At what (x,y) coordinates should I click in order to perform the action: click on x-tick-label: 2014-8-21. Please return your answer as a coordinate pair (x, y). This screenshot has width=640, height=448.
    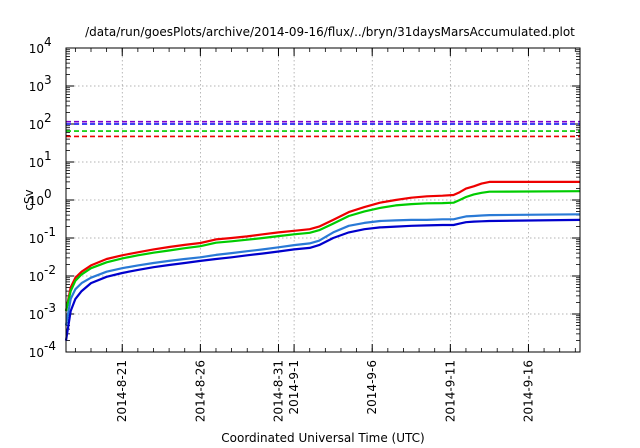
    Looking at the image, I should click on (122, 391).